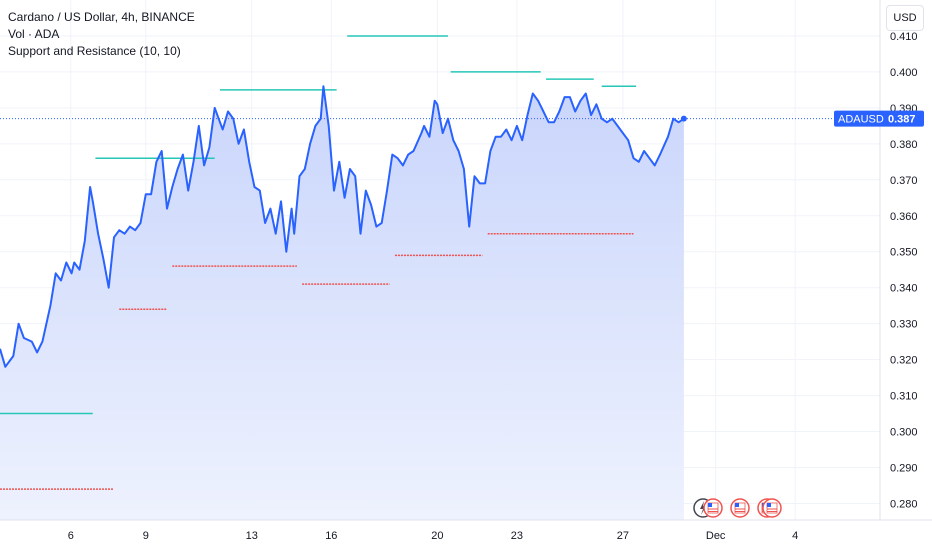 Image resolution: width=932 pixels, height=550 pixels. What do you see at coordinates (904, 433) in the screenshot?
I see `price-tick-label: 0.300` at bounding box center [904, 433].